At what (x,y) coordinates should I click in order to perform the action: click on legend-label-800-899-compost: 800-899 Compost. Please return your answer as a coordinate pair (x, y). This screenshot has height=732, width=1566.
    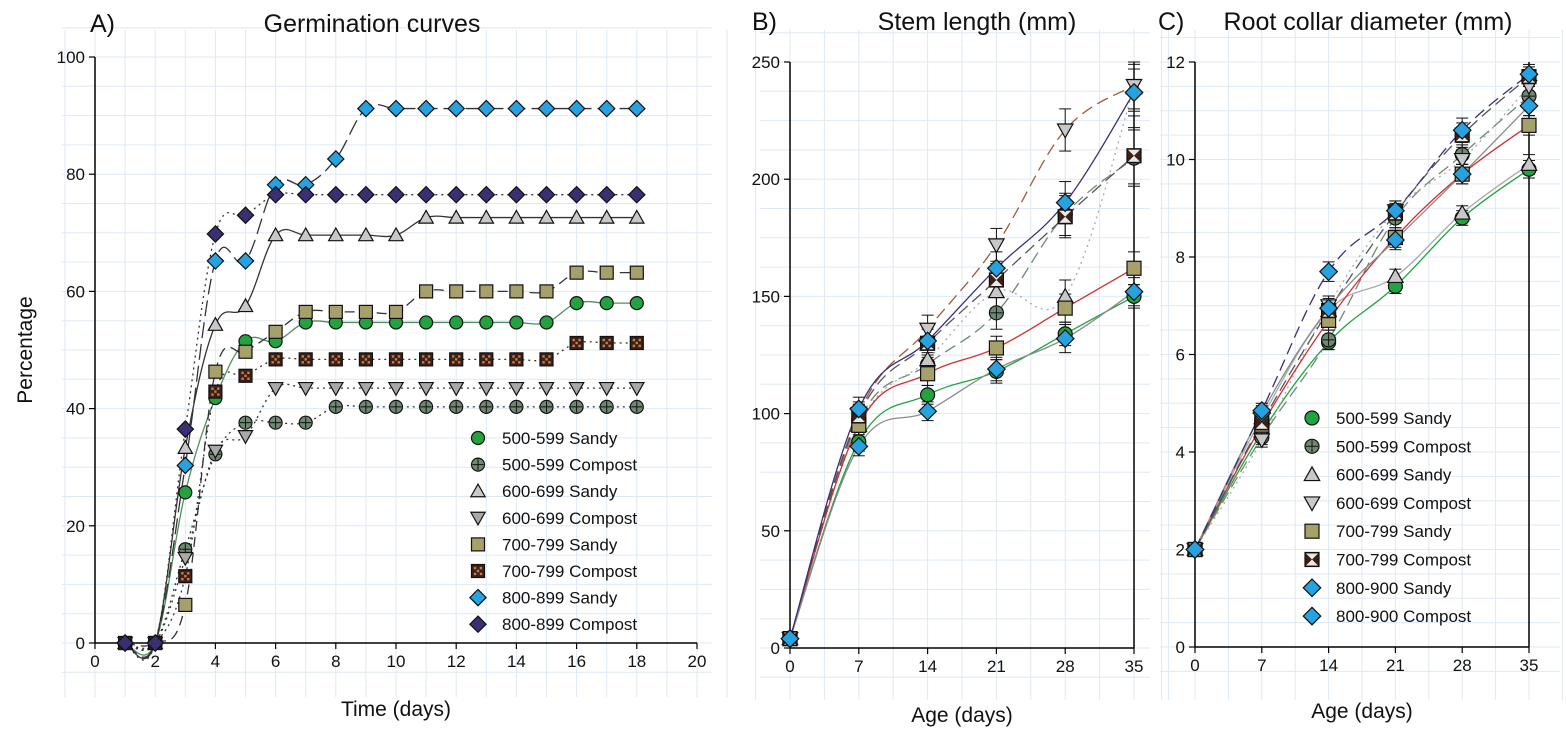
    Looking at the image, I should click on (569, 624).